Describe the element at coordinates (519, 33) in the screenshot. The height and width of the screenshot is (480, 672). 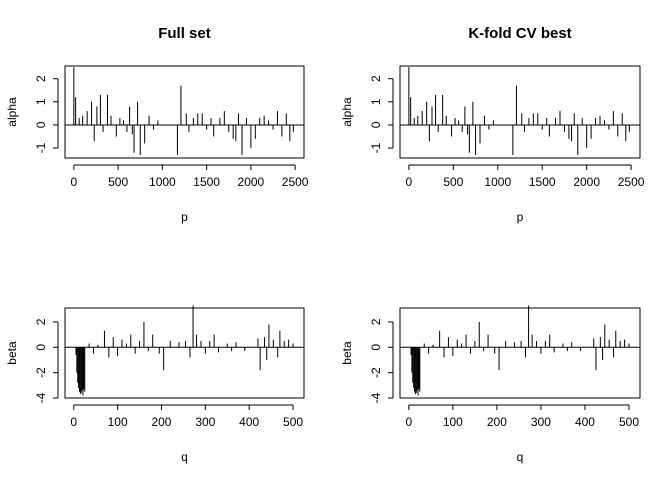
I see `chart-title: K-fold CV best` at that location.